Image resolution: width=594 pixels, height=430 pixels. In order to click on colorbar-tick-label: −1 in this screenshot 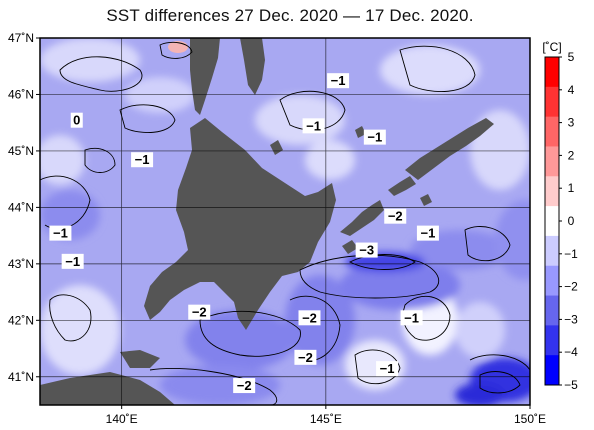, I will do `click(571, 254)`.